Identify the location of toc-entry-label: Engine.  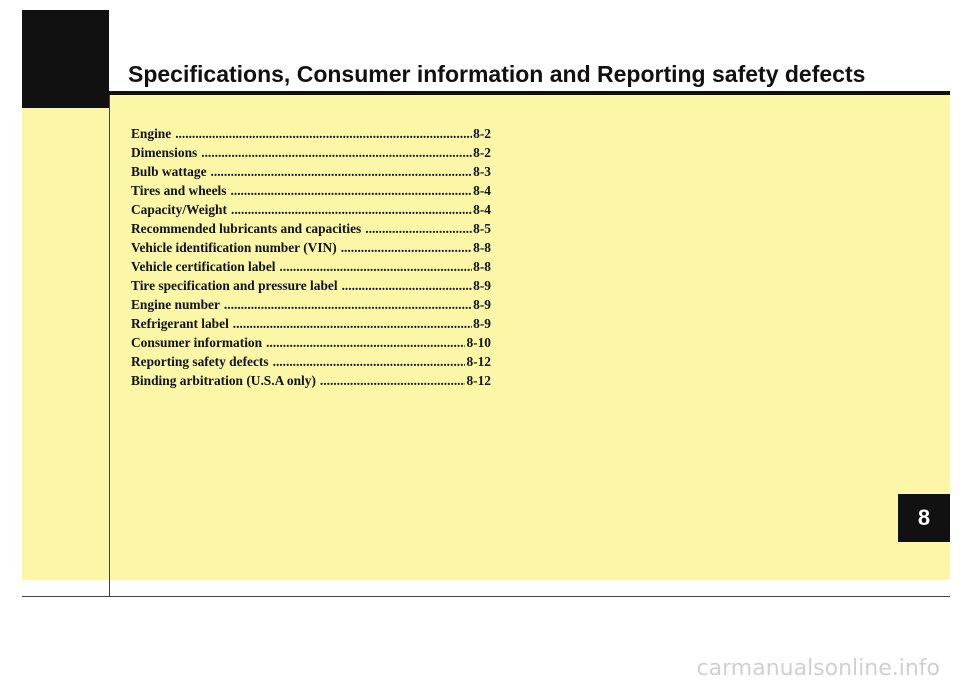
(151, 133).